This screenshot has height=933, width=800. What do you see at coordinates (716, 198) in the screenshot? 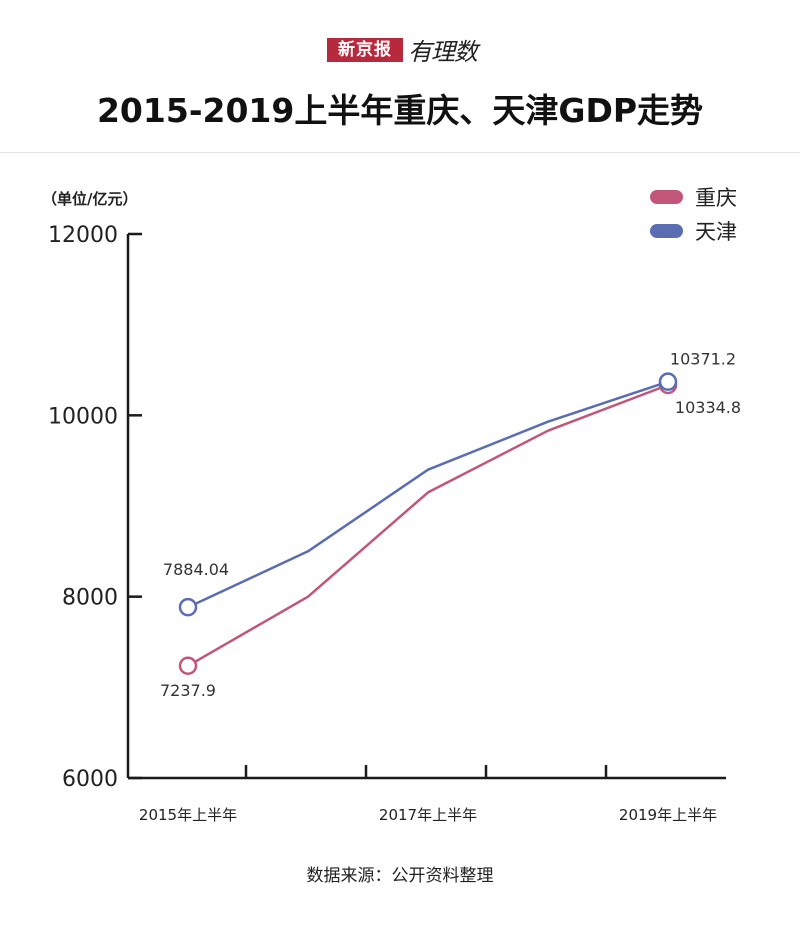
I see `legend-label-chongqing: 重庆` at bounding box center [716, 198].